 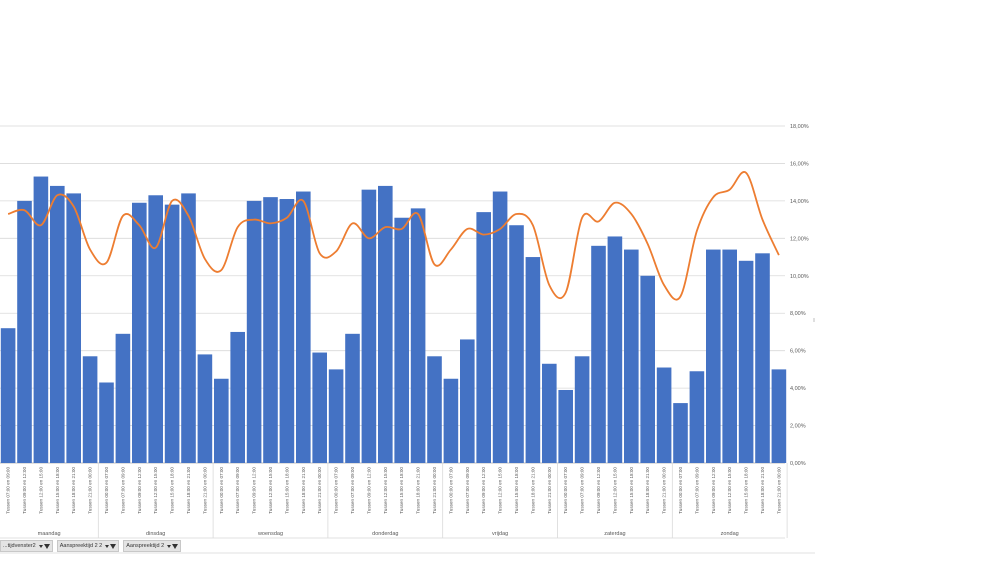 What do you see at coordinates (799, 127) in the screenshot?
I see `y-tick-label: 18,00%` at bounding box center [799, 127].